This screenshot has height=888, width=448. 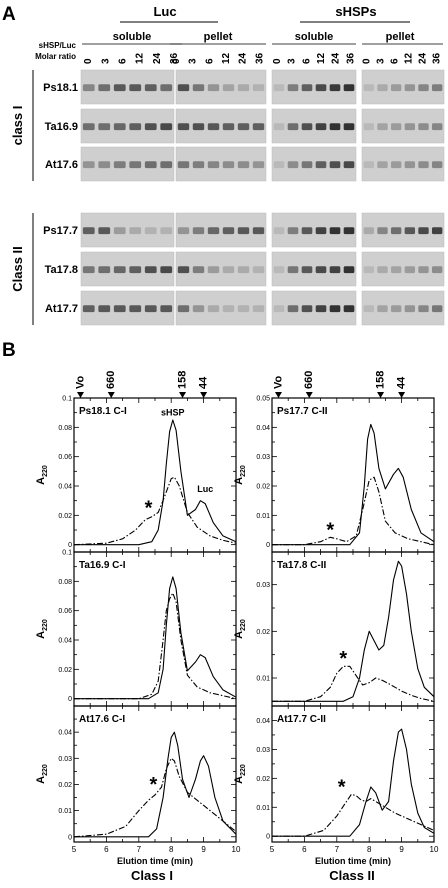 What do you see at coordinates (263, 428) in the screenshot?
I see `y-tick-label: 0.04` at bounding box center [263, 428].